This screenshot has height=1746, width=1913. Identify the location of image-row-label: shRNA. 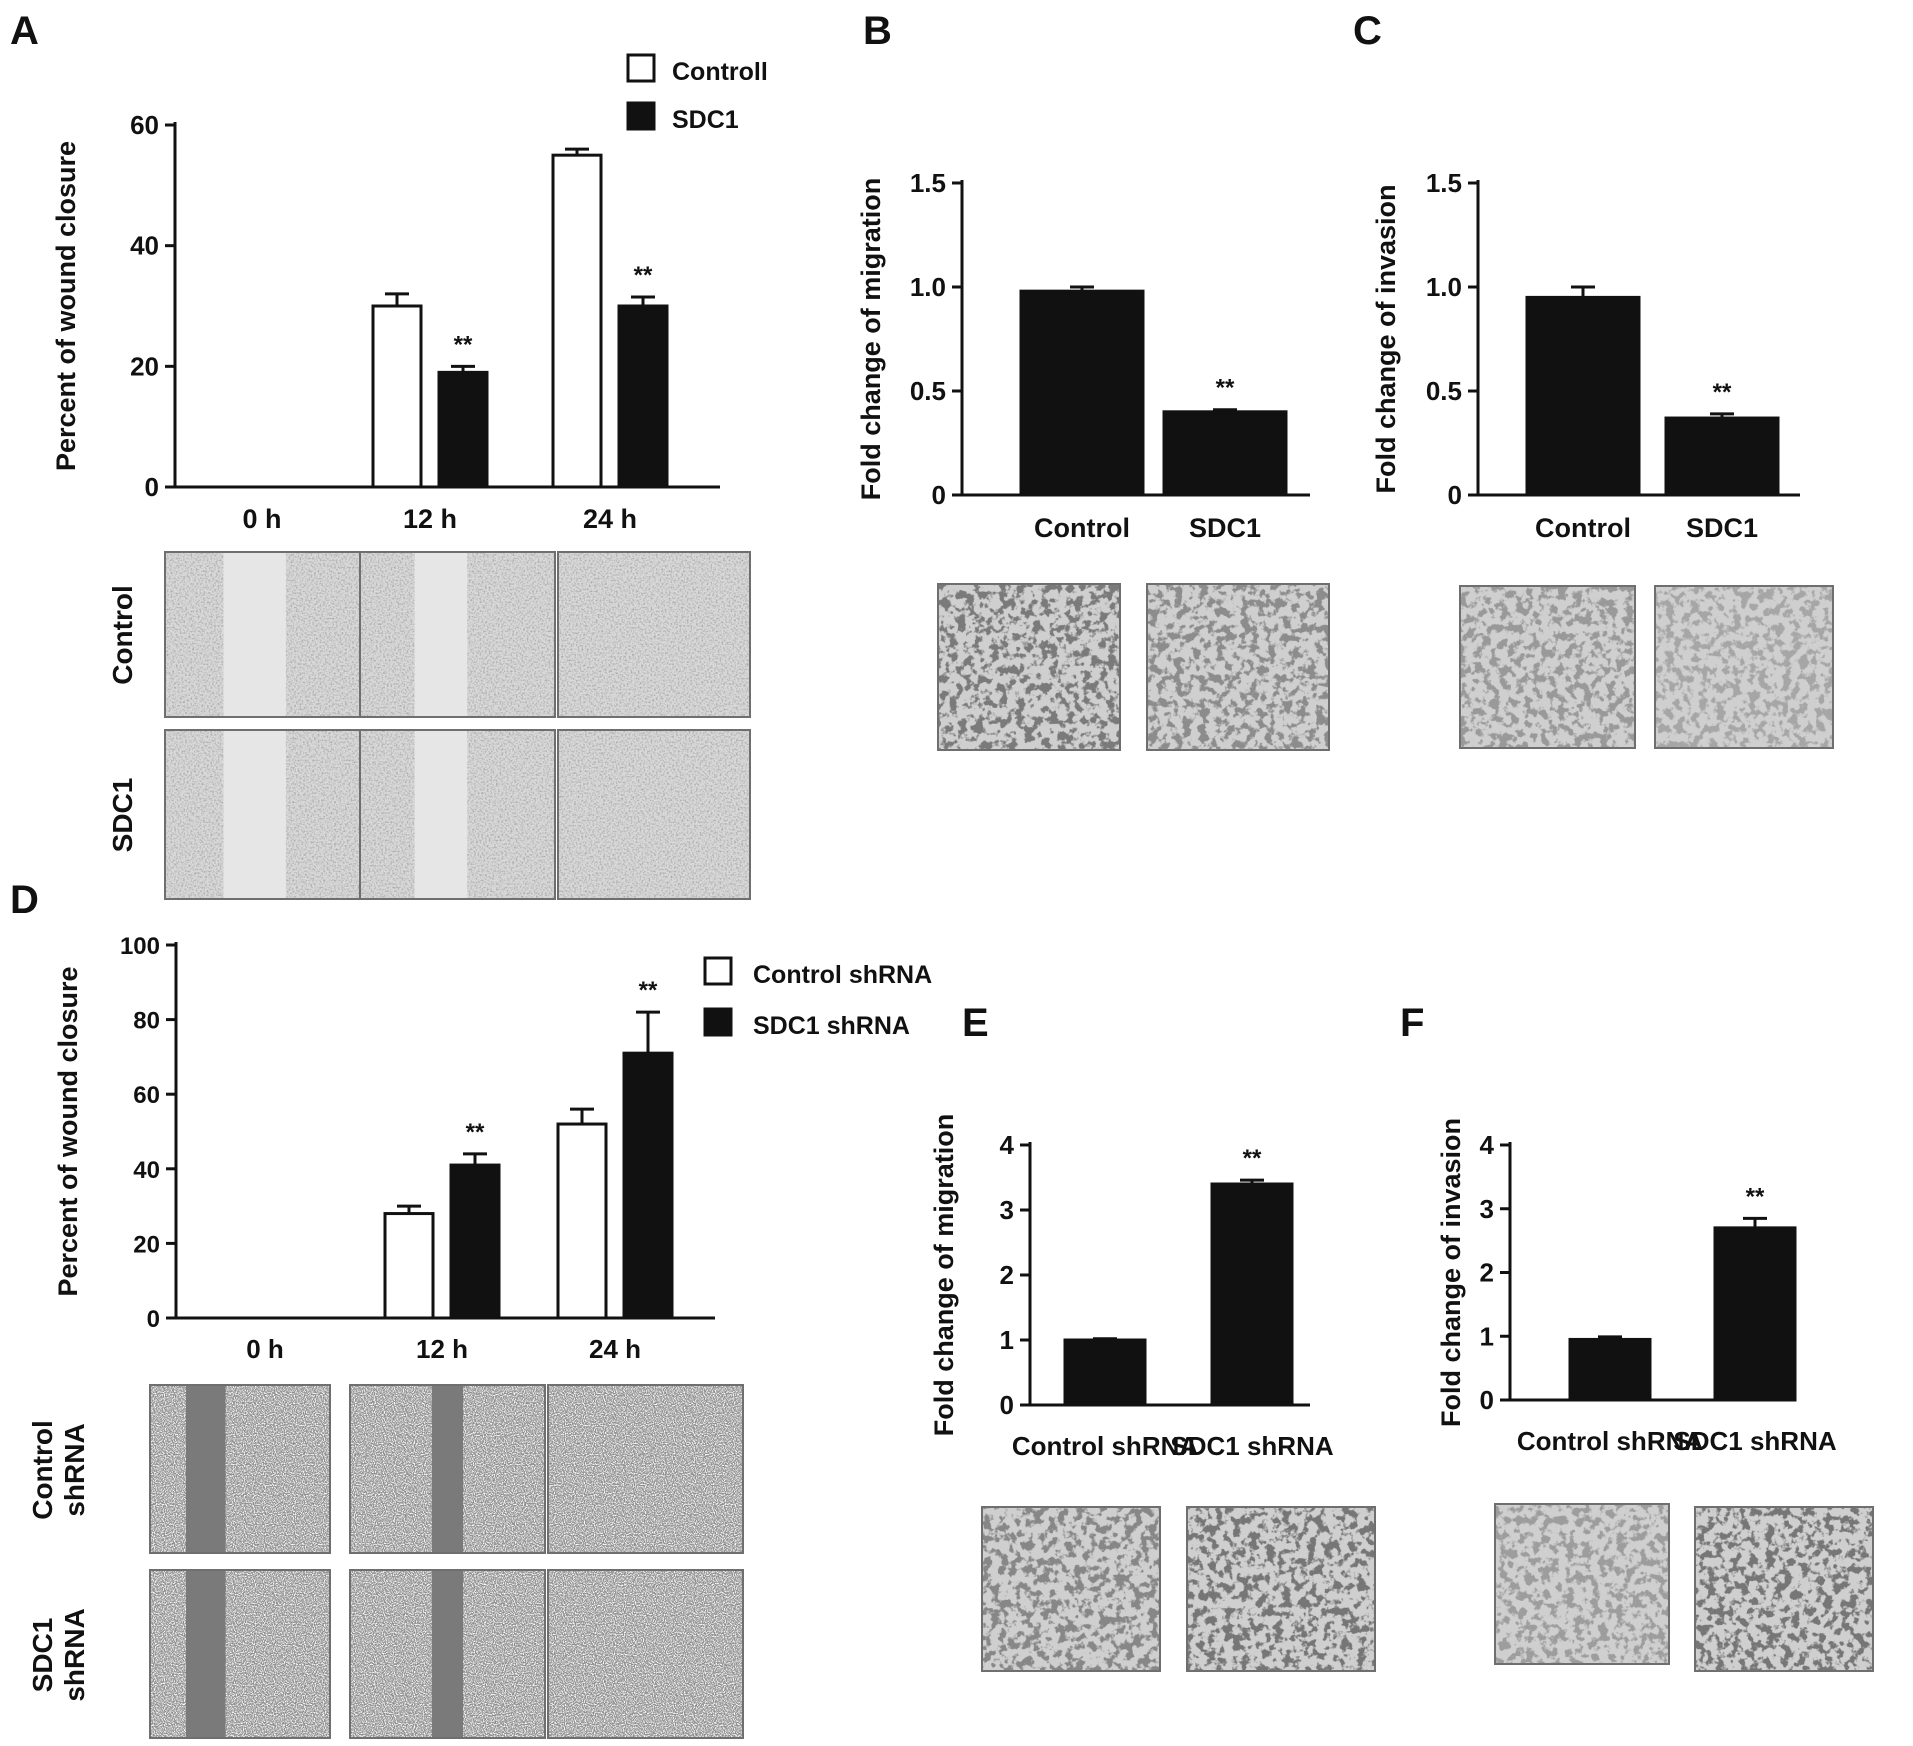
(74, 1469).